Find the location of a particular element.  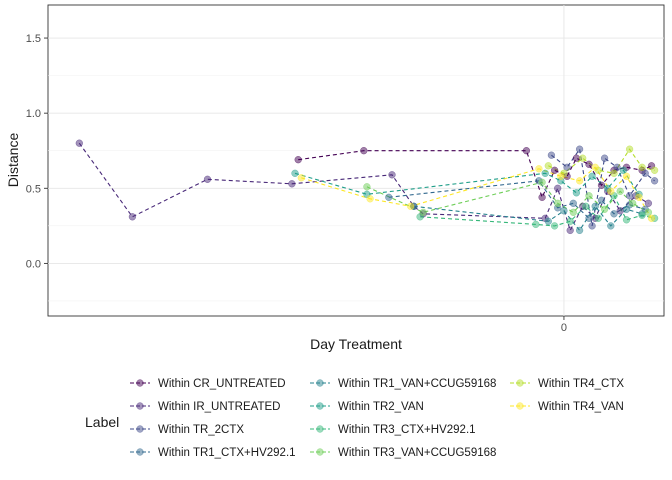

x-axis-title: Day Treatment is located at coordinates (356, 344).